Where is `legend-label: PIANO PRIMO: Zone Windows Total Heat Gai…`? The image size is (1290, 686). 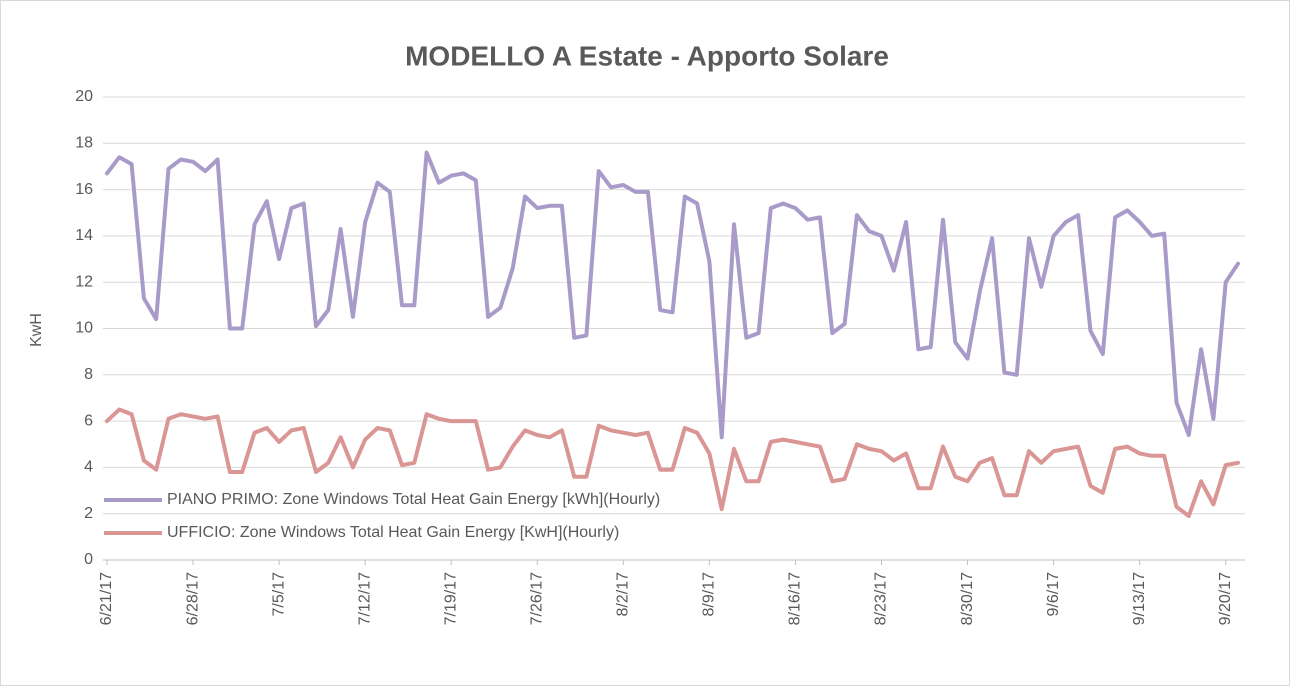 legend-label: PIANO PRIMO: Zone Windows Total Heat Gai… is located at coordinates (413, 499).